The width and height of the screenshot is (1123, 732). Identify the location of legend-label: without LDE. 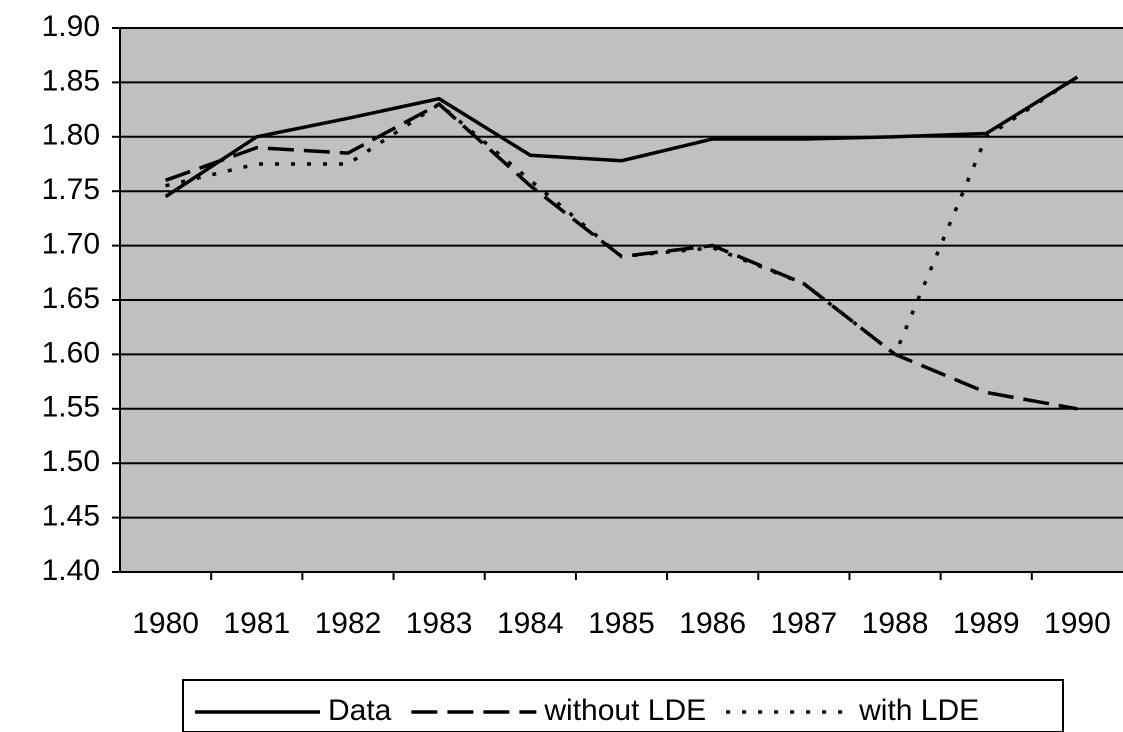
(624, 710).